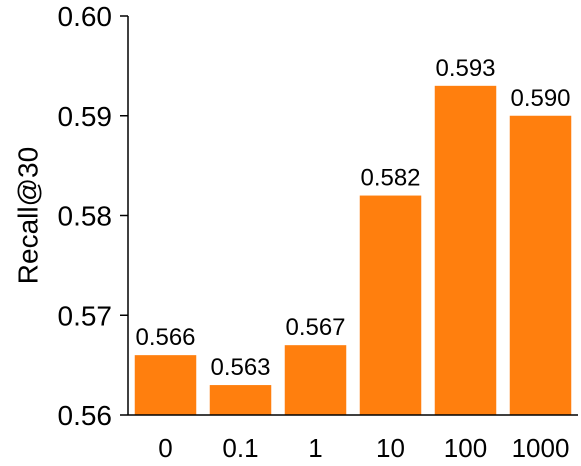 This screenshot has width=581, height=466. Describe the element at coordinates (85, 415) in the screenshot. I see `y-tick-label: 0.56` at that location.